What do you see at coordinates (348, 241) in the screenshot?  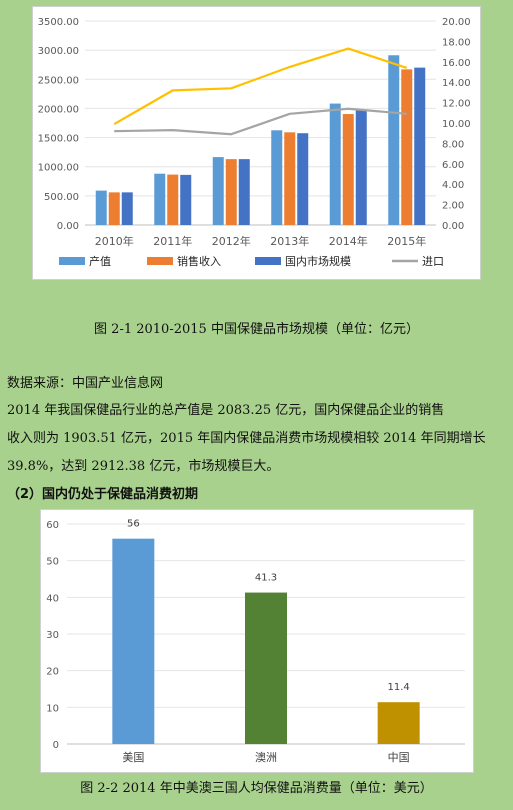 I see `x-tick-label: 2014年` at bounding box center [348, 241].